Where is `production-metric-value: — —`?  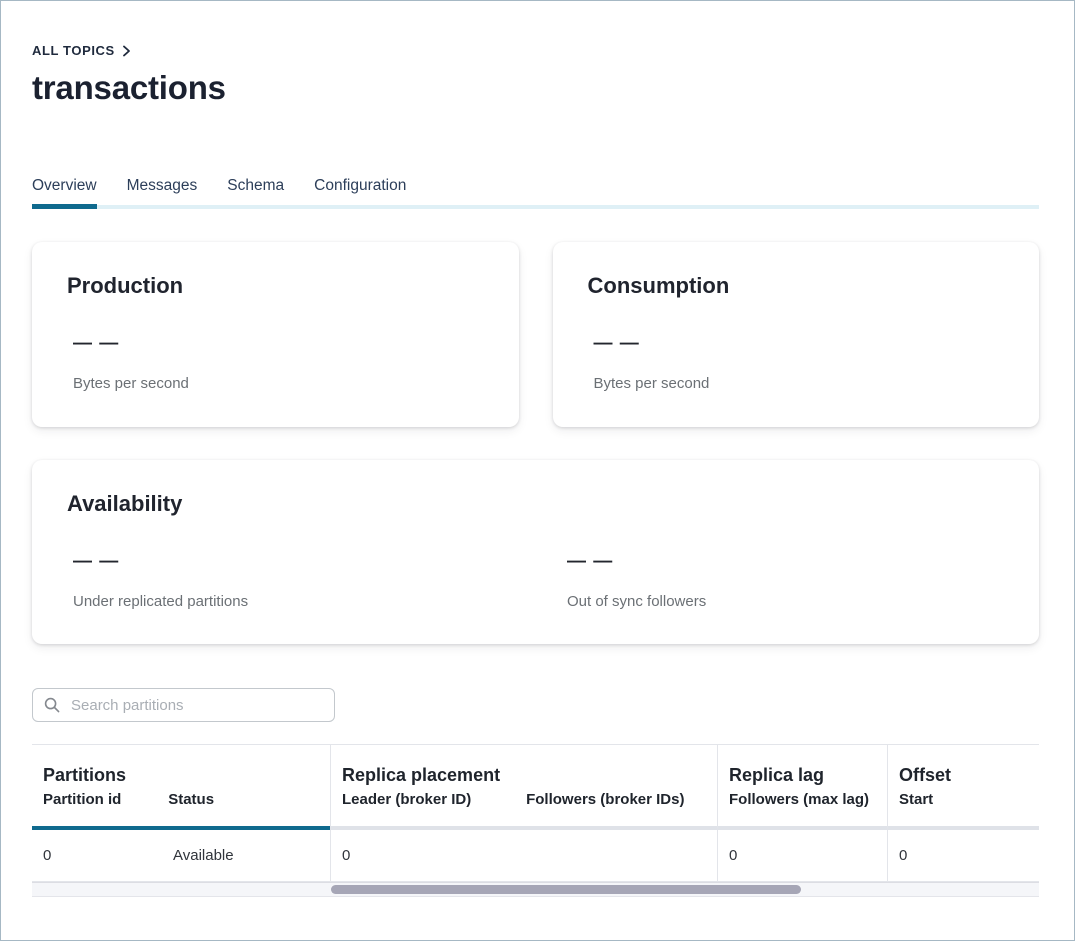 production-metric-value: — — is located at coordinates (96, 343).